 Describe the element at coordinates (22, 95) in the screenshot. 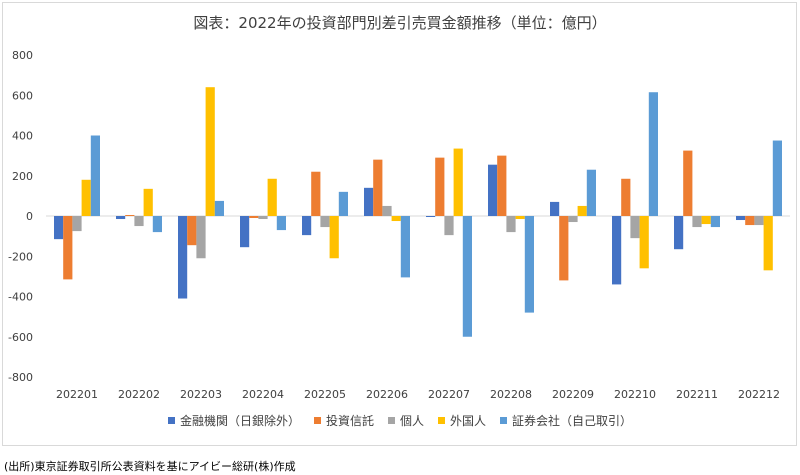

I see `y-tick-label: 600` at that location.